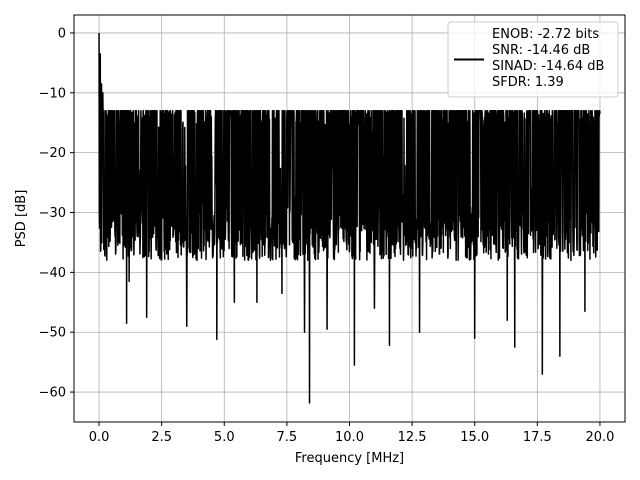 This screenshot has height=480, width=640. Describe the element at coordinates (528, 82) in the screenshot. I see `legend-line-4: SFDR: 1.39` at that location.